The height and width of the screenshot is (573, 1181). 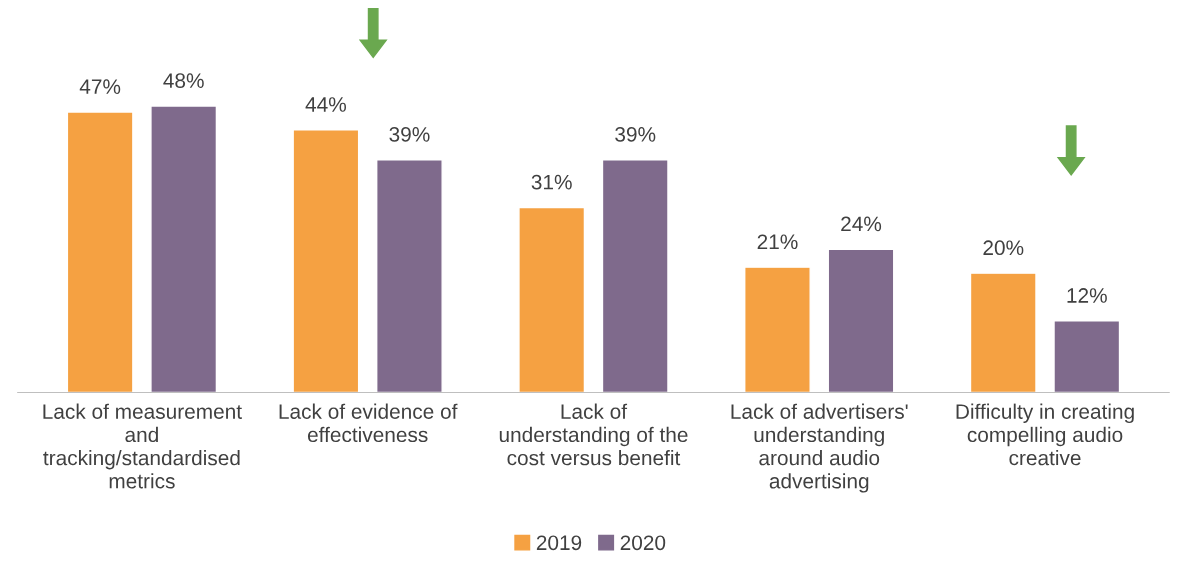 I want to click on data-label: 21%, so click(x=777, y=242).